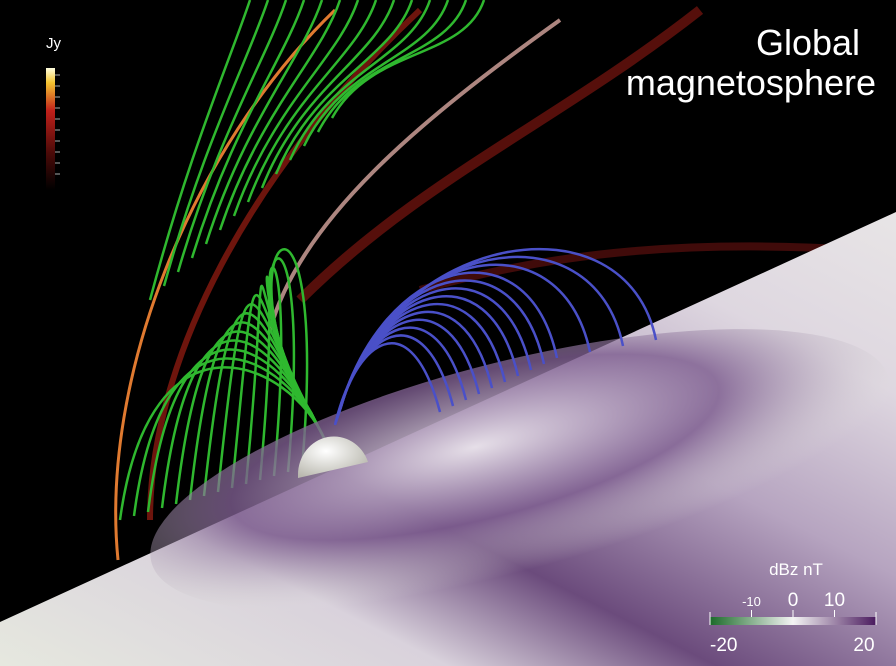 Image resolution: width=896 pixels, height=666 pixels. What do you see at coordinates (50, 129) in the screenshot?
I see `jy-colorbar` at bounding box center [50, 129].